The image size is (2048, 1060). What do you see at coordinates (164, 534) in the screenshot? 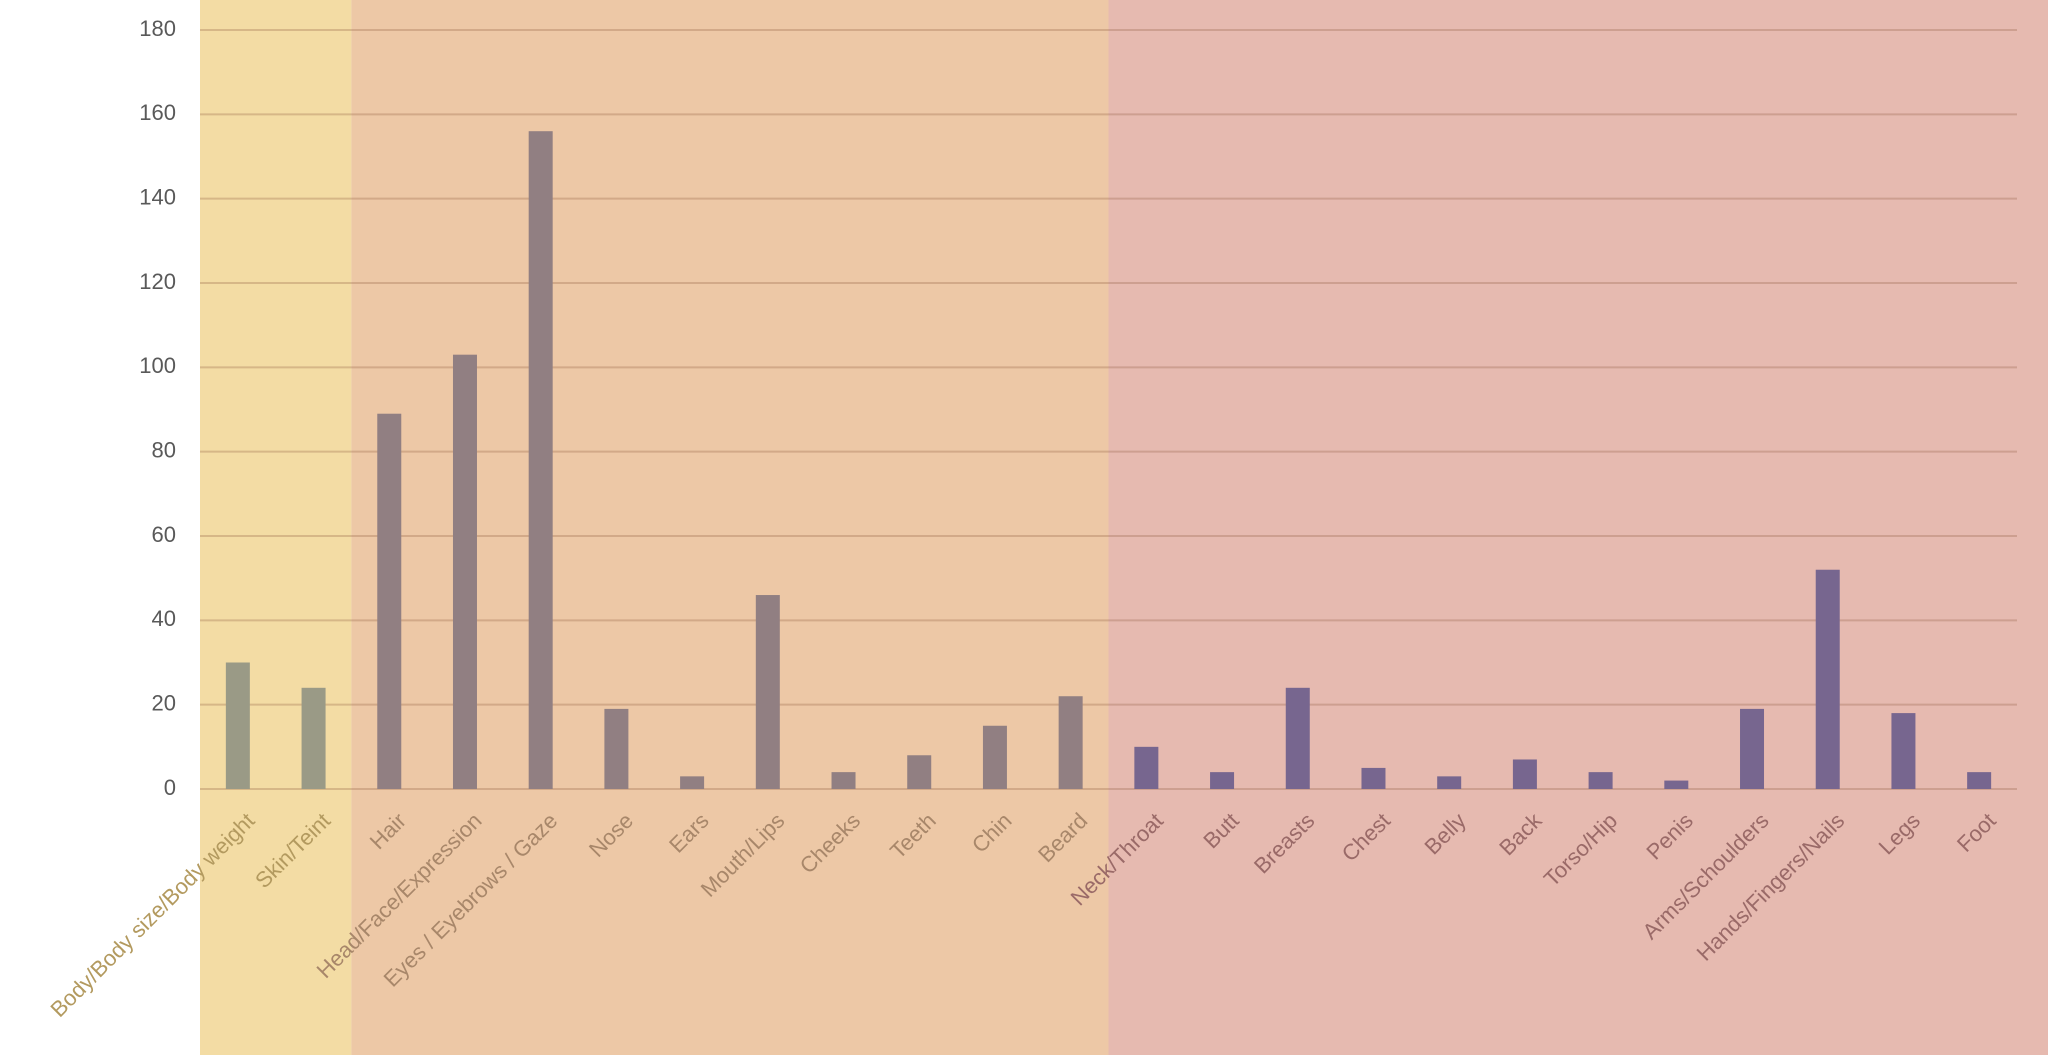
I see `y-tick-label: 60` at bounding box center [164, 534].